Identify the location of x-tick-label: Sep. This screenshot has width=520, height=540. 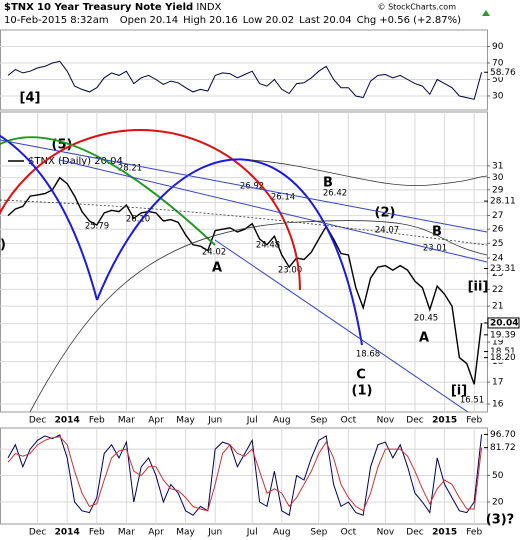
(318, 533).